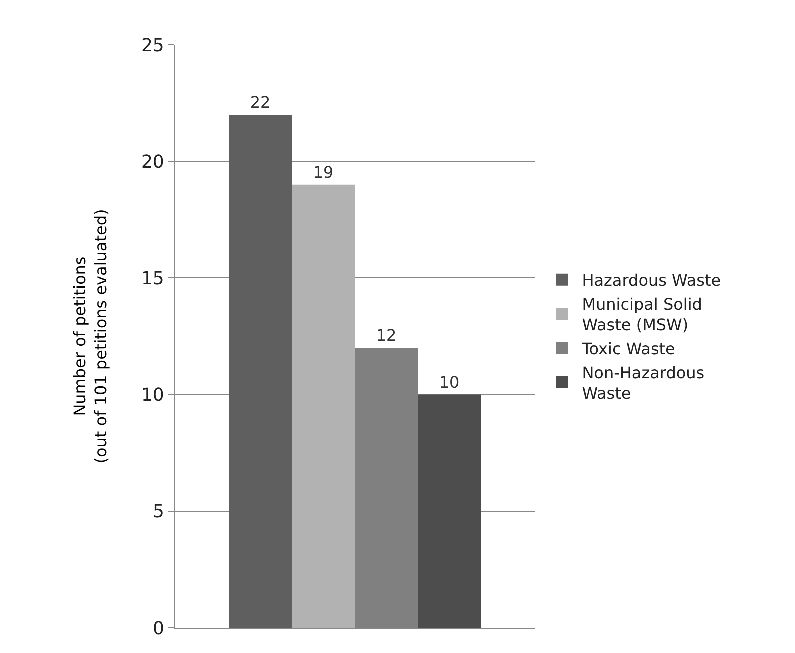 The width and height of the screenshot is (795, 653). What do you see at coordinates (158, 629) in the screenshot?
I see `y-tick-label: 0` at bounding box center [158, 629].